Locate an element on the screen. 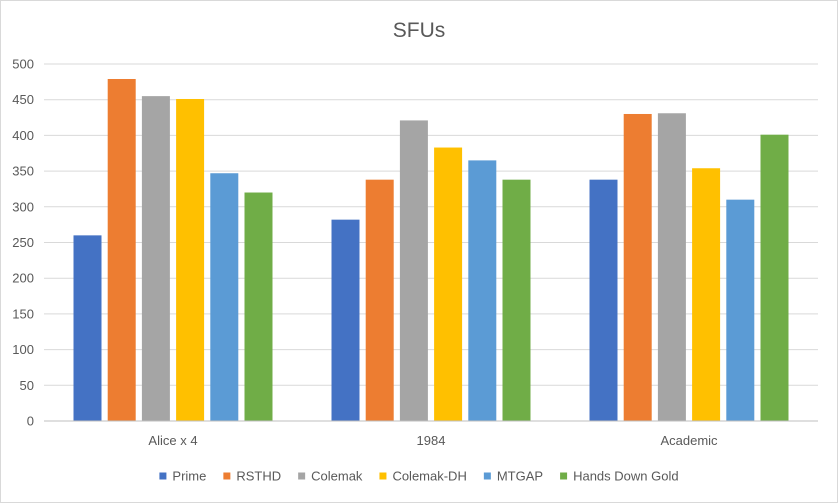 Image resolution: width=838 pixels, height=503 pixels. y-tick-label: 450 is located at coordinates (23, 99).